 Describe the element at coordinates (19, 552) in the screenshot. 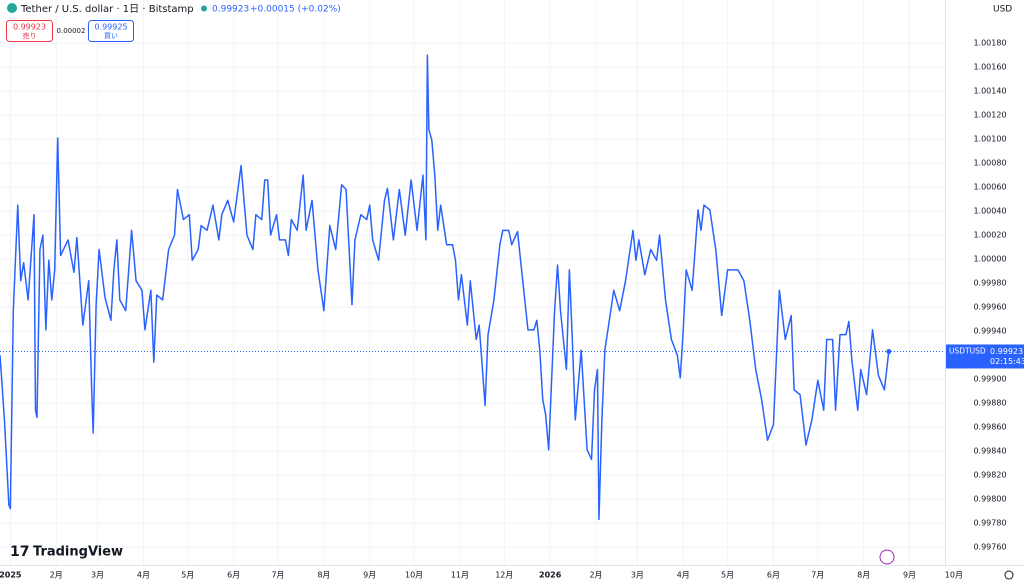

I see `tv-logo-mark: 17` at that location.